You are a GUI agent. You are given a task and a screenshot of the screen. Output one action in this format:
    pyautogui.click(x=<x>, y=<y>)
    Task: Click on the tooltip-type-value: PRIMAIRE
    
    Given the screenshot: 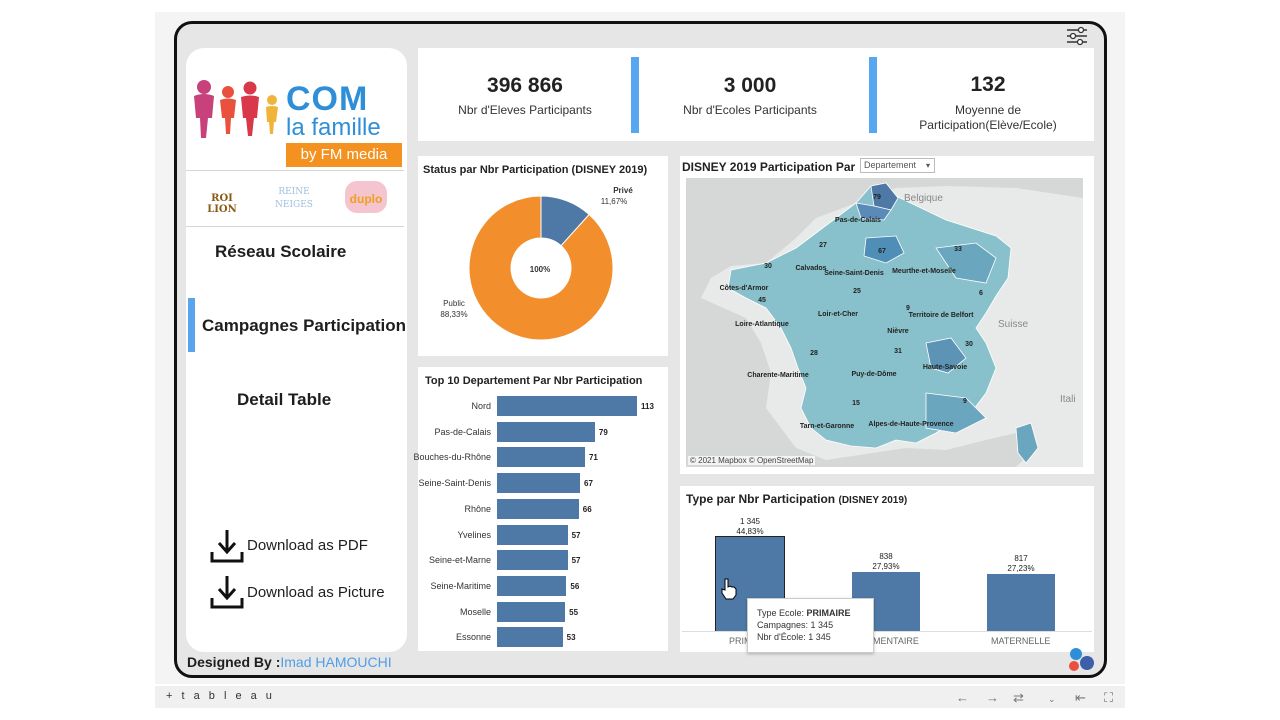 What is the action you would take?
    pyautogui.click(x=828, y=613)
    